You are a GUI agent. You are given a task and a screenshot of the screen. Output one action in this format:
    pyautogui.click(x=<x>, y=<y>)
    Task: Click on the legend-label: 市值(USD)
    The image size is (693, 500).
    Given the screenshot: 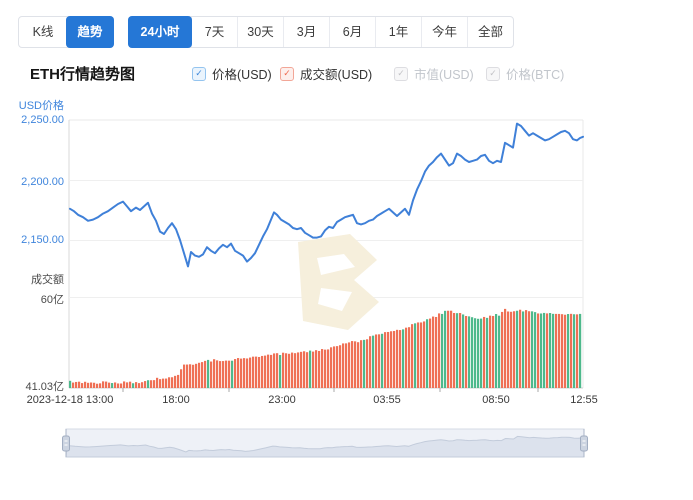 What is the action you would take?
    pyautogui.click(x=444, y=75)
    